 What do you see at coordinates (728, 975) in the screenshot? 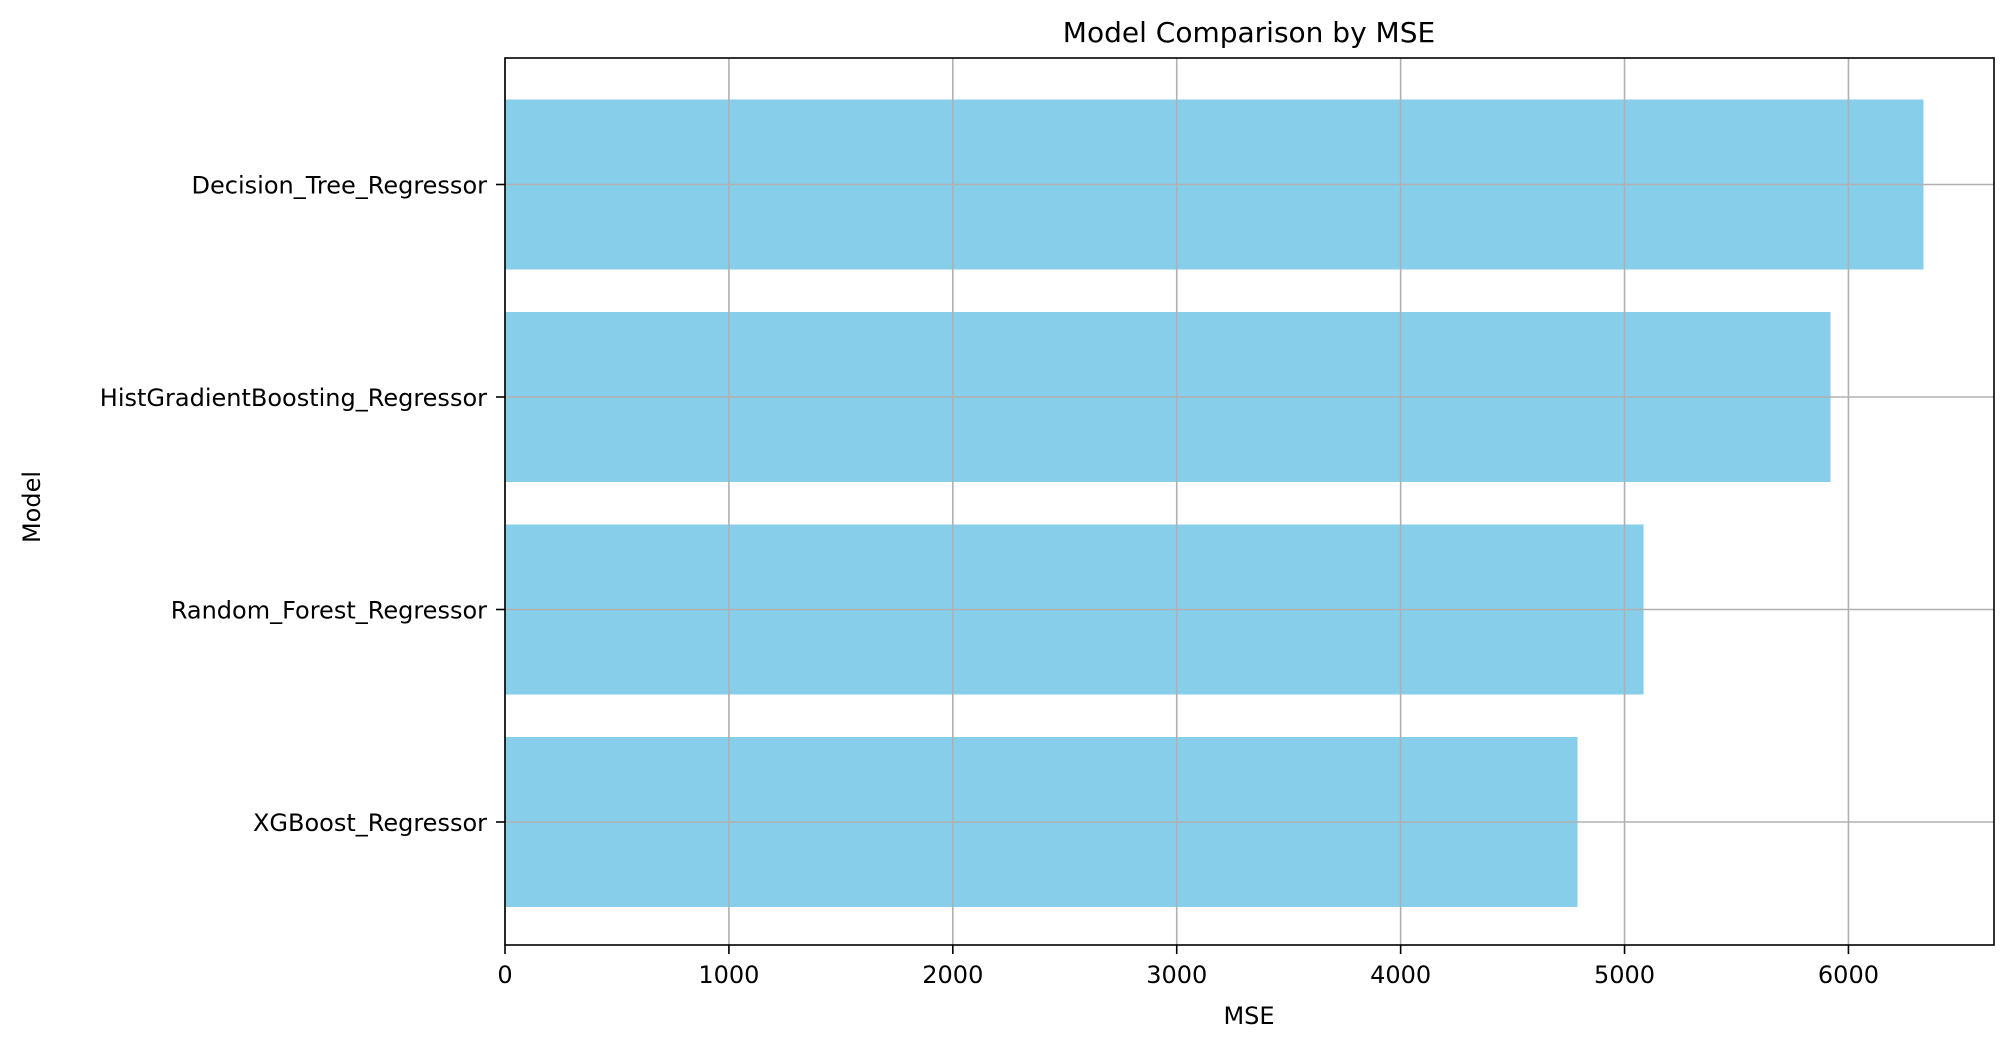
I see `x-tick-label: 1000` at bounding box center [728, 975].